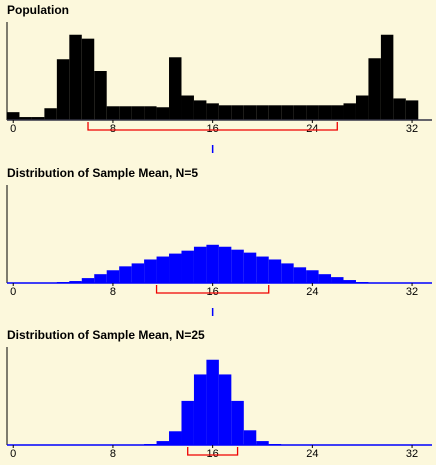 Image resolution: width=436 pixels, height=465 pixels. I want to click on chart-title: Distribution of Sample Mean, N=5, so click(102, 173).